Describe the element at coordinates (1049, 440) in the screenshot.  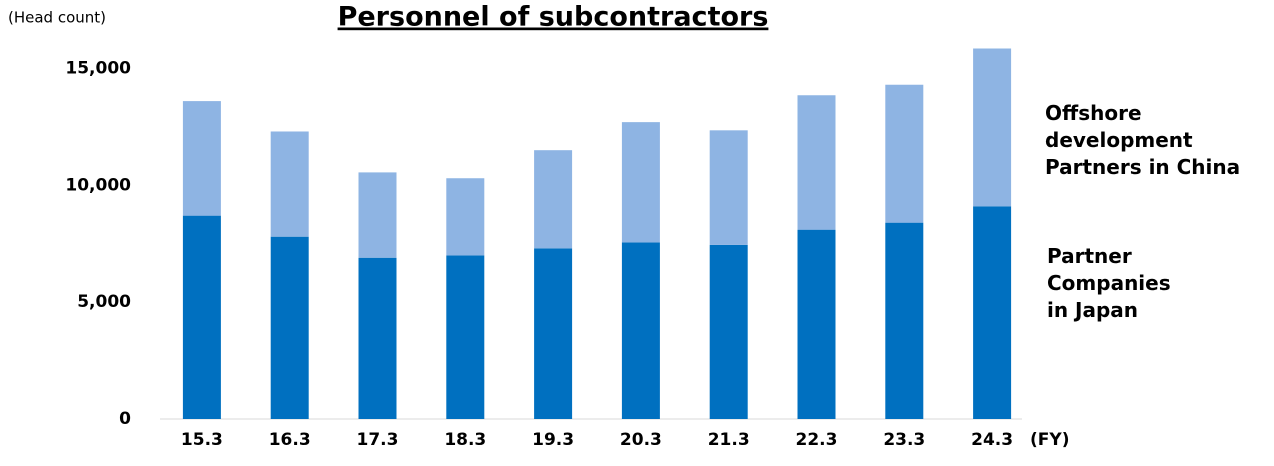
I see `x-axis-label: (FY)` at that location.